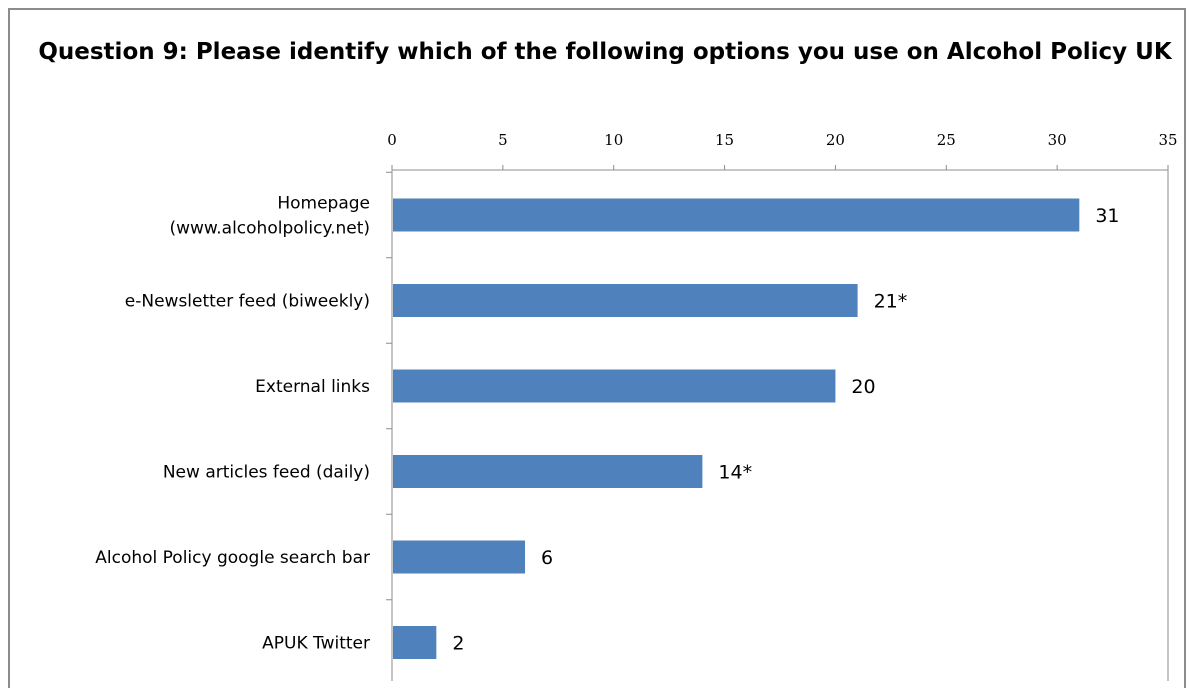  Describe the element at coordinates (458, 644) in the screenshot. I see `data-label: 2` at that location.